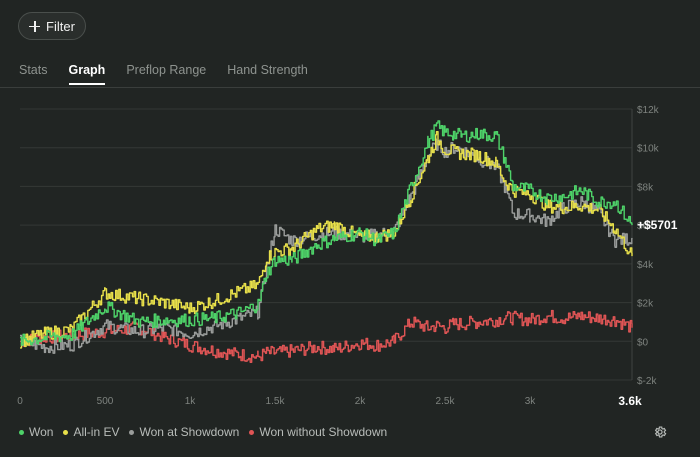 Image resolution: width=700 pixels, height=457 pixels. Describe the element at coordinates (267, 70) in the screenshot. I see `tab-hand-strength: Hand Strength` at that location.